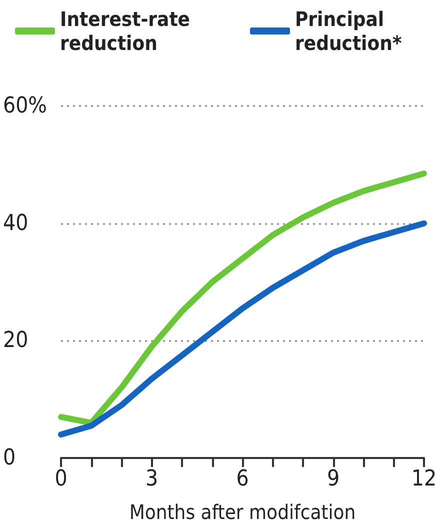 This screenshot has width=444, height=529. What do you see at coordinates (61, 479) in the screenshot?
I see `x-tick-label: 0` at bounding box center [61, 479].